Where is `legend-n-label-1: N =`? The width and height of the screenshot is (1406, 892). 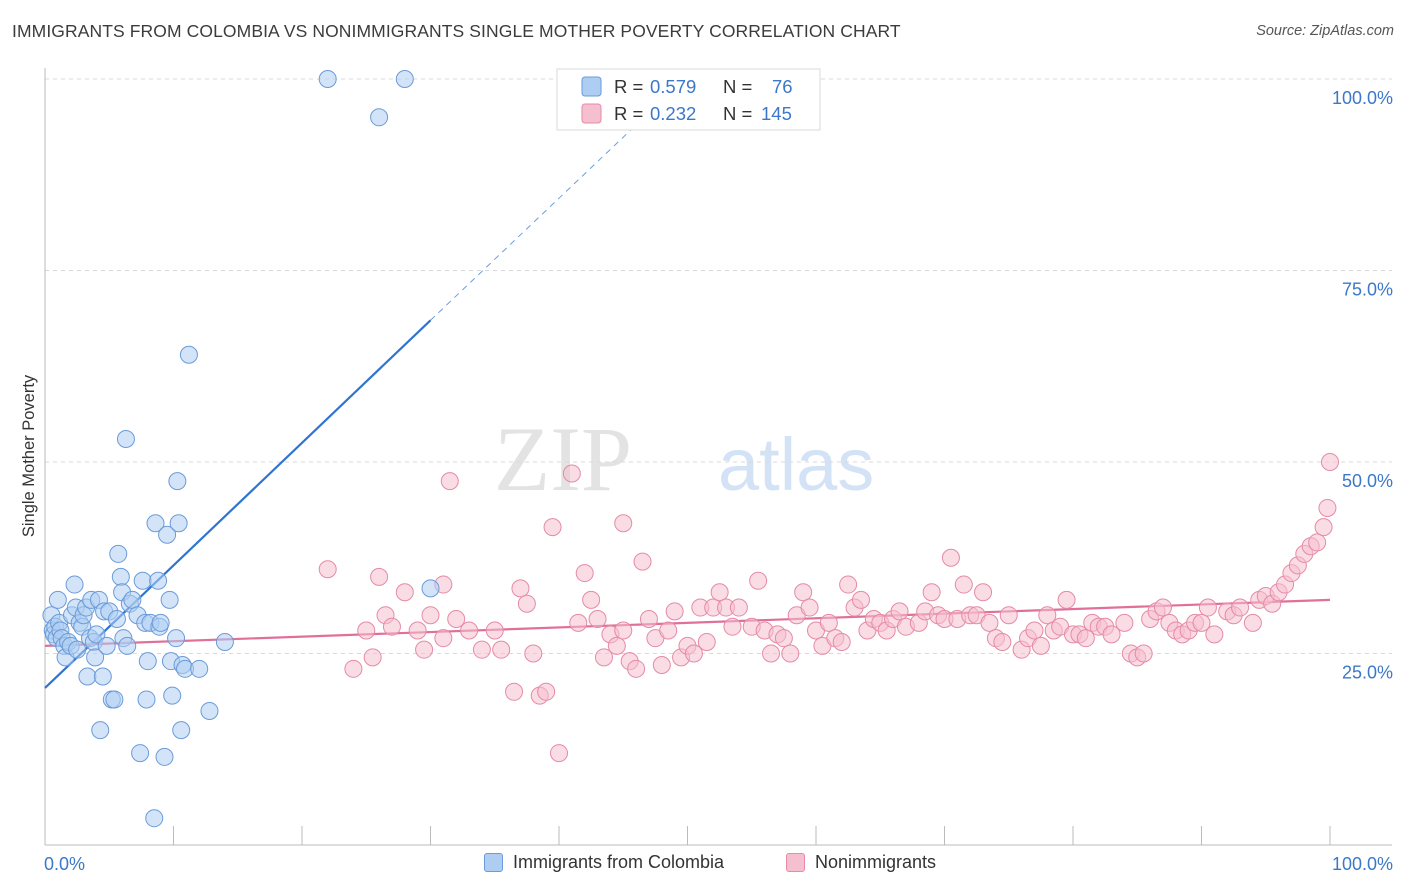 legend-n-label-1: N = is located at coordinates (737, 86).